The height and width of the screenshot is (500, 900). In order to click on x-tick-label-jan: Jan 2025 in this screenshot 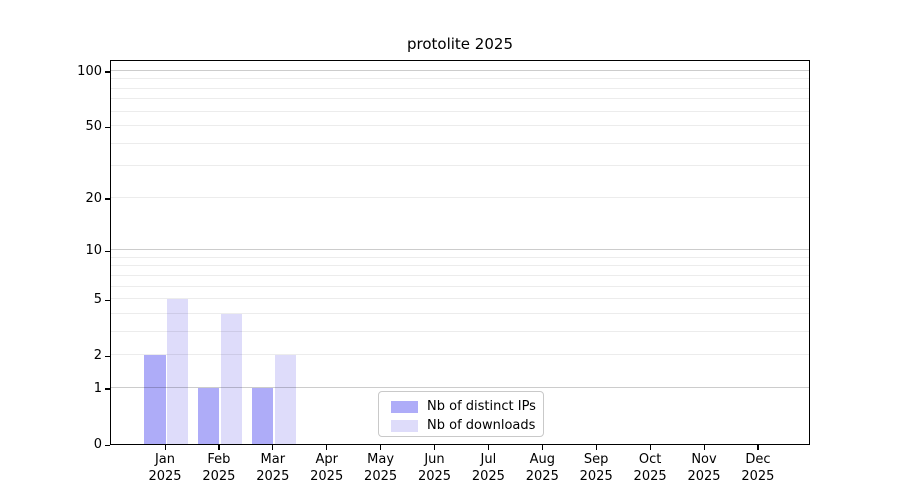, I will do `click(165, 468)`.